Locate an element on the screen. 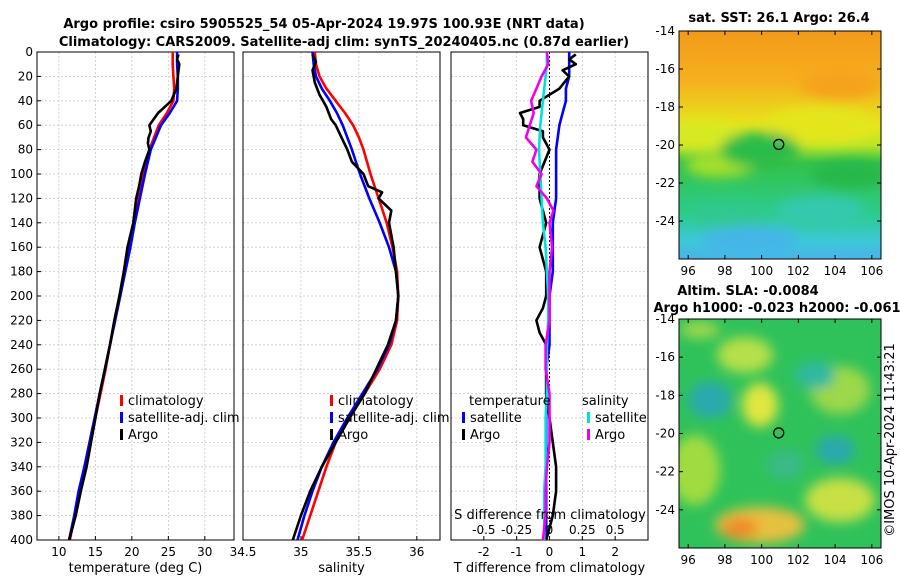 Image resolution: width=900 pixels, height=580 pixels. x-tick-label: 30 is located at coordinates (204, 552).